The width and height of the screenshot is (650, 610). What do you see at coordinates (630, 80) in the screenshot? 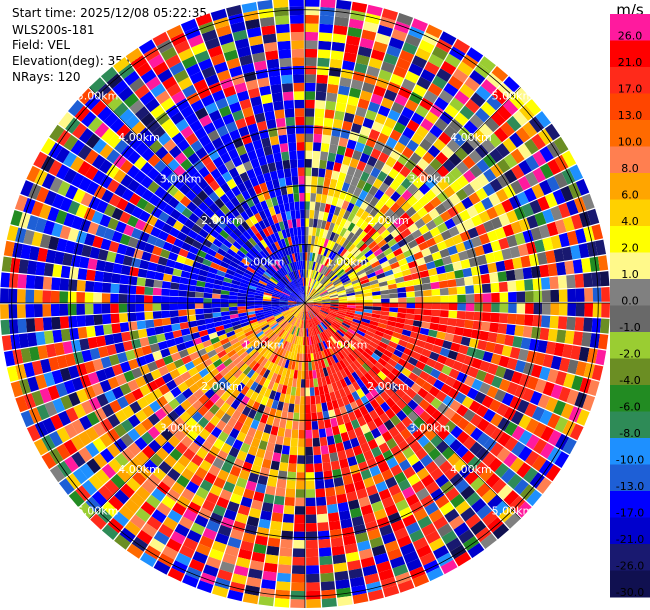
I see `colorbar-cell` at bounding box center [630, 80].